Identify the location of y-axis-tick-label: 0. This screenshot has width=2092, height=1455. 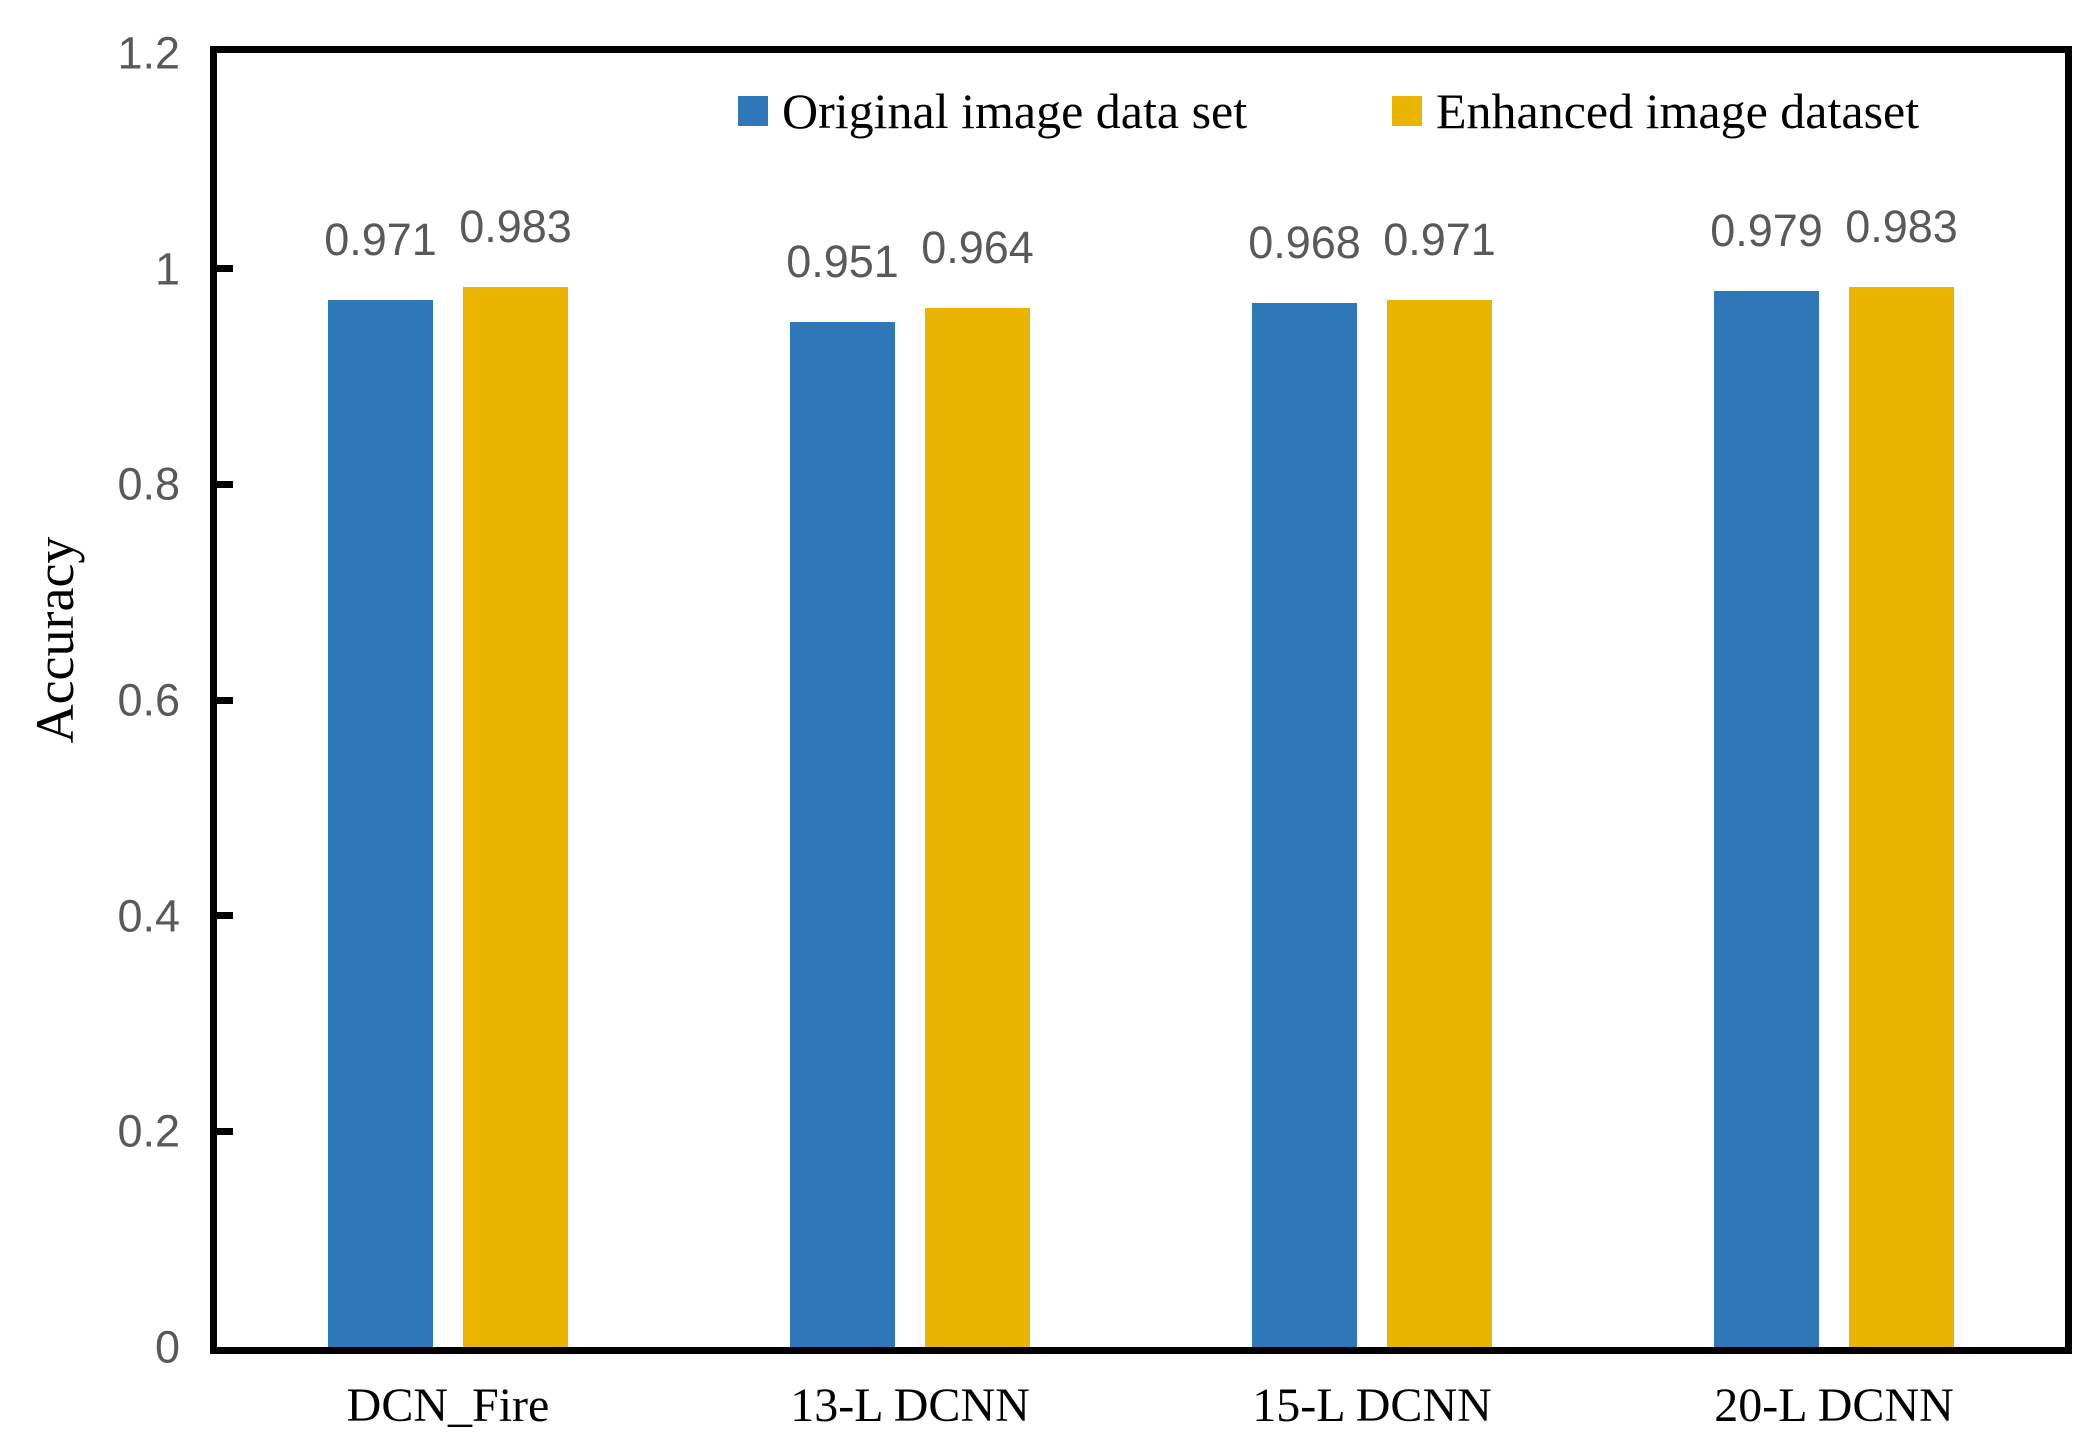
(167, 1347).